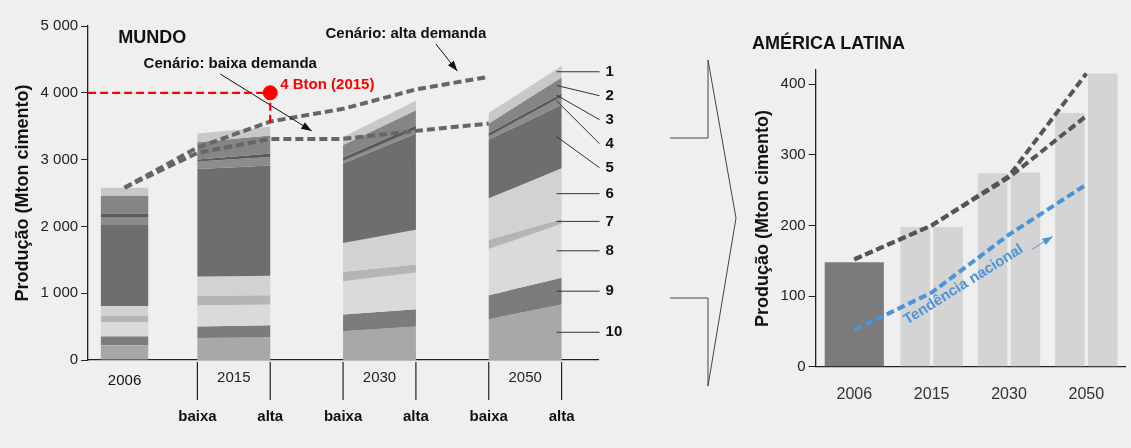 The height and width of the screenshot is (448, 1131). Describe the element at coordinates (614, 331) in the screenshot. I see `text: 10` at that location.